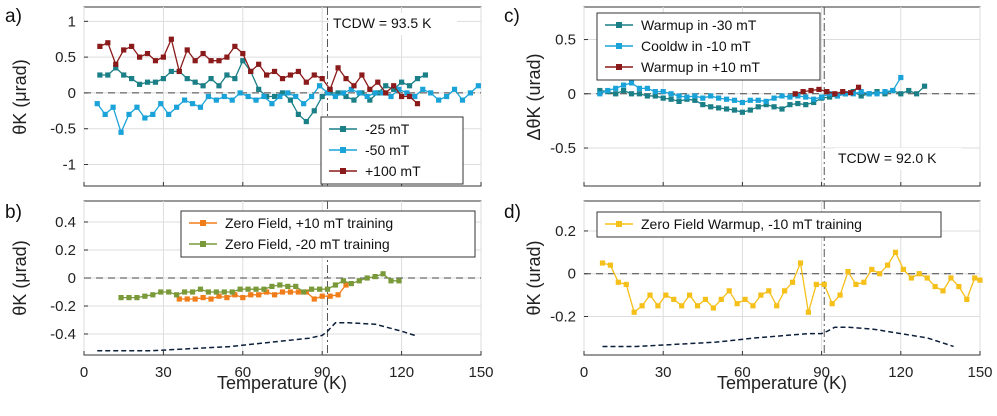  Describe the element at coordinates (63, 334) in the screenshot. I see `y-tick-label: -0.4` at that location.